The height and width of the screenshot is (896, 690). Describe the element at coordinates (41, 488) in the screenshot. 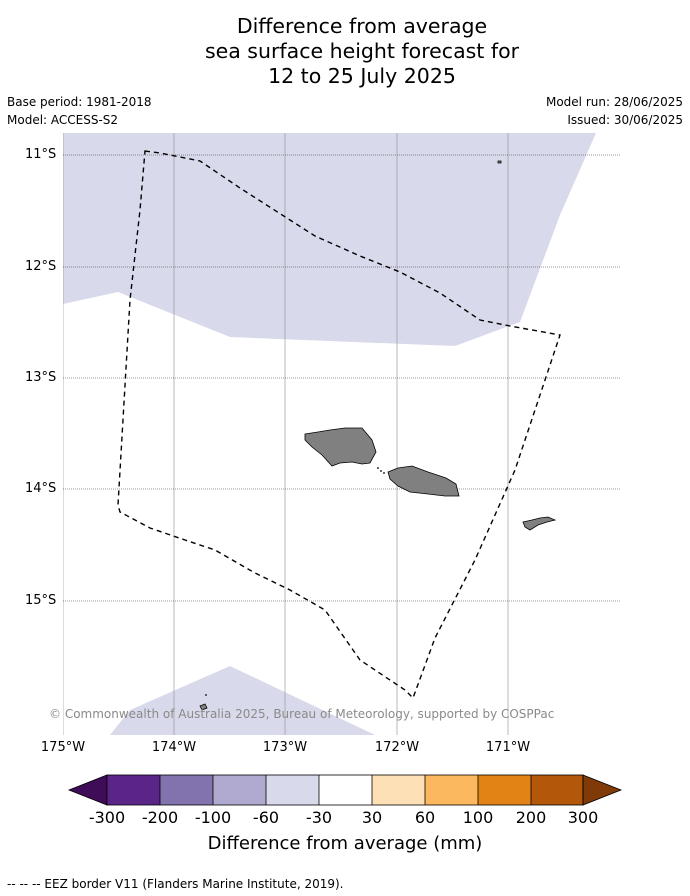

I see `lat-label-14s: 14°S` at that location.